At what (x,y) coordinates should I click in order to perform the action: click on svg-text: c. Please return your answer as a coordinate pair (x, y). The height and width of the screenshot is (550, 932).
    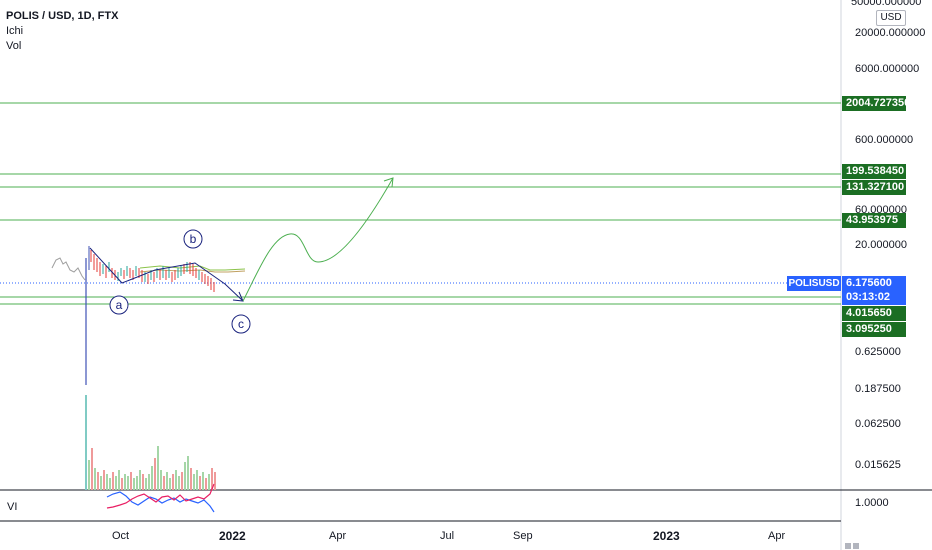
    Looking at the image, I should click on (241, 324).